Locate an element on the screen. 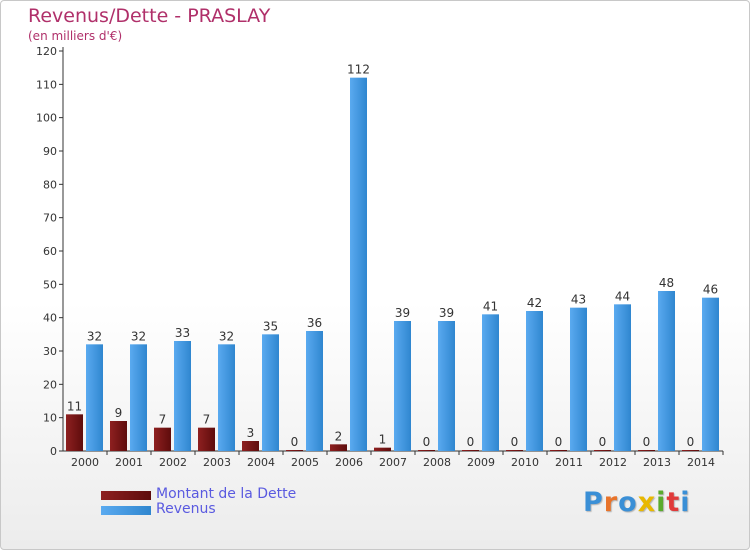 This screenshot has width=750, height=550. y-tick-label: 70 is located at coordinates (50, 218).